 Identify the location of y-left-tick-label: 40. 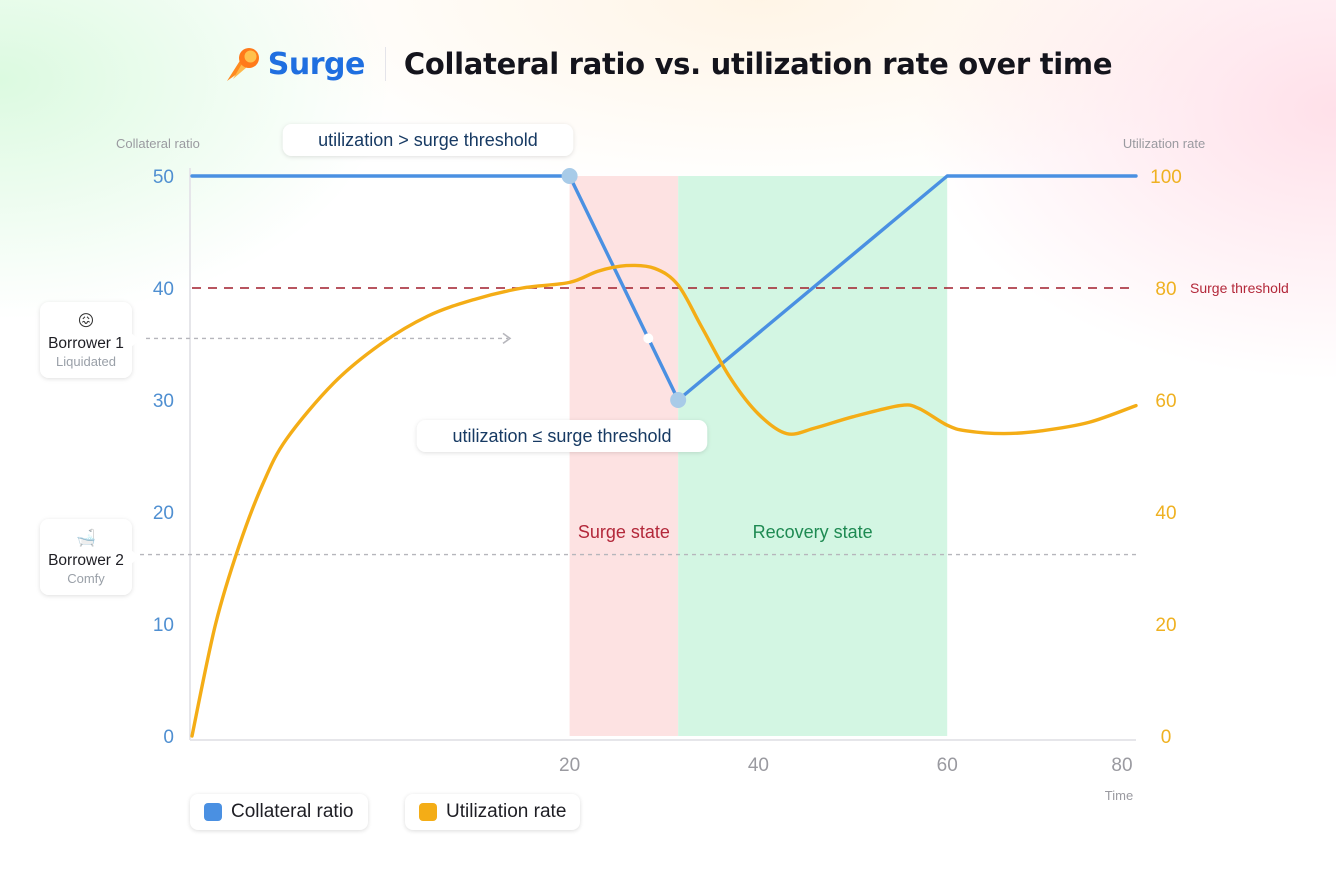
(163, 289).